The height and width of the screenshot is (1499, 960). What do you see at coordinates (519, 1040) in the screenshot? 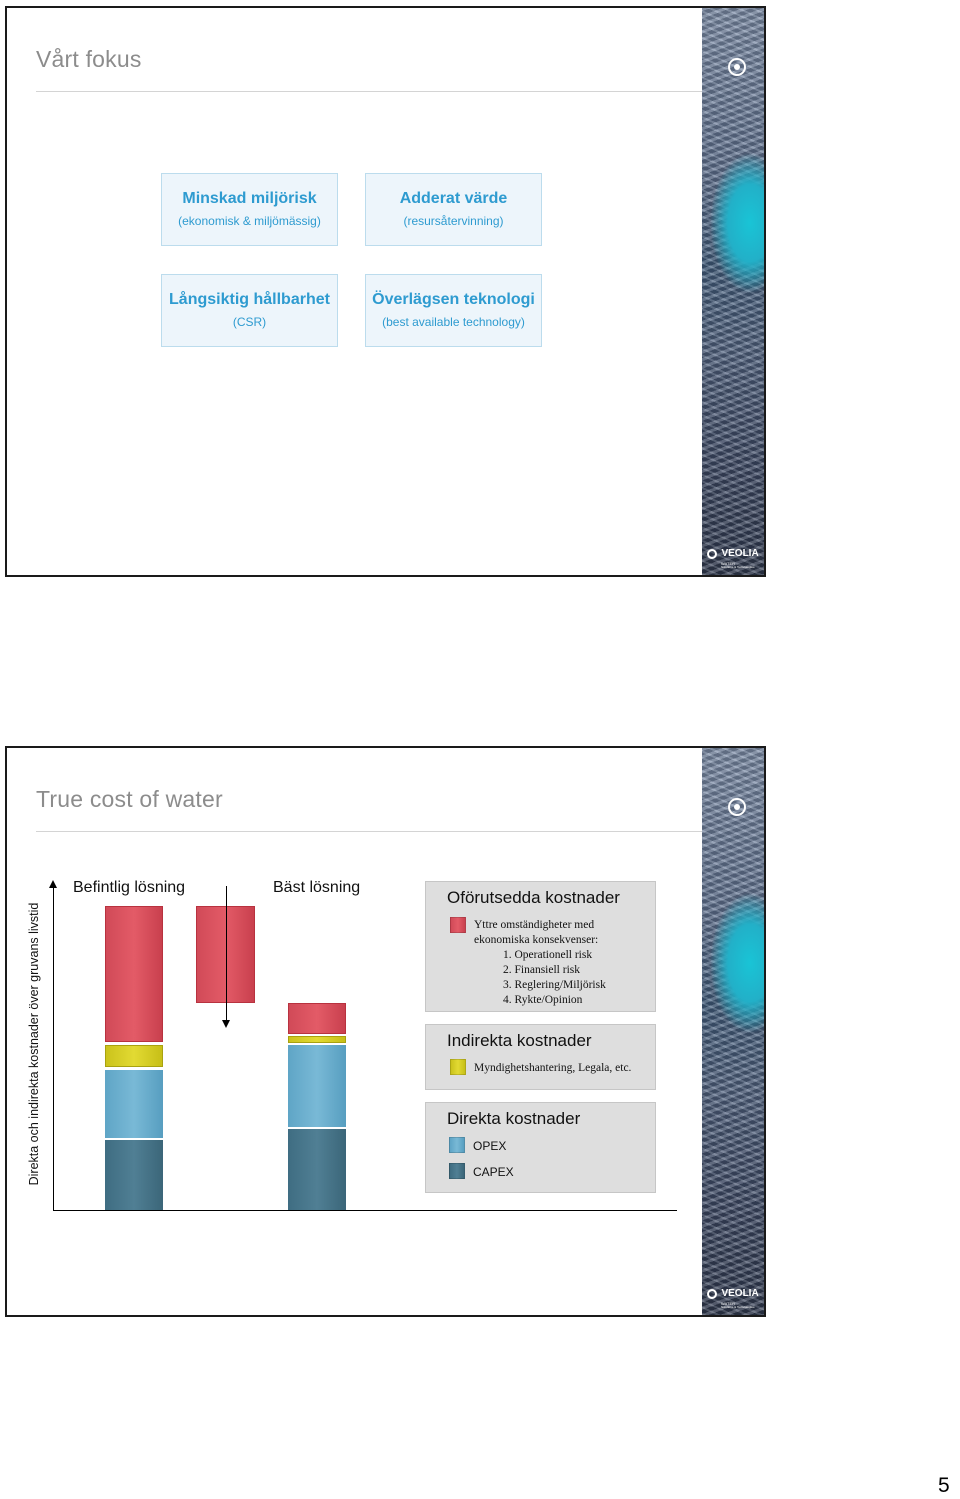
I see `legend-title: Indirekta kostnader` at bounding box center [519, 1040].